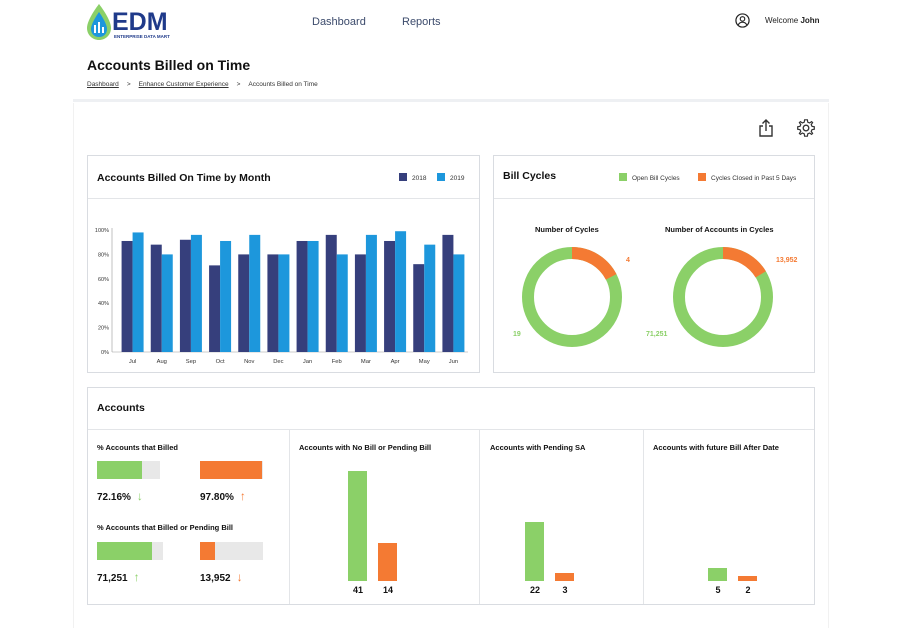 The width and height of the screenshot is (900, 628). Describe the element at coordinates (185, 295) in the screenshot. I see `bar-2018-sep` at that location.